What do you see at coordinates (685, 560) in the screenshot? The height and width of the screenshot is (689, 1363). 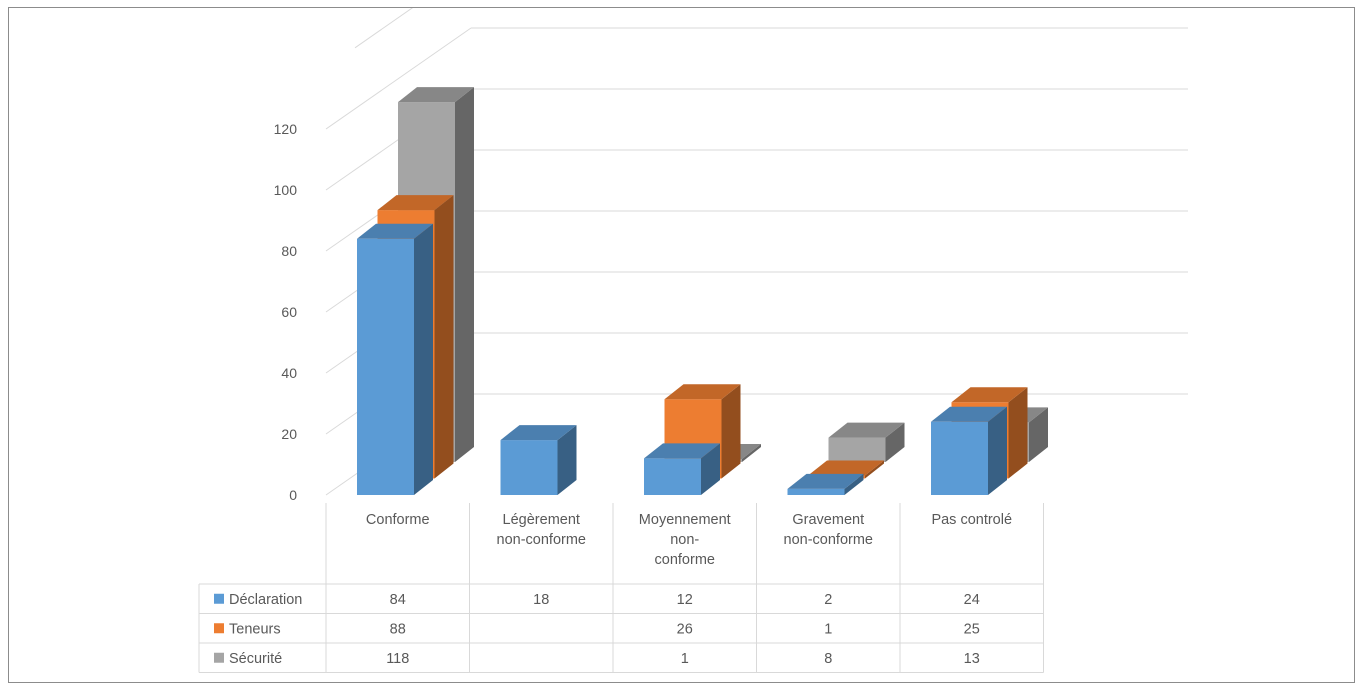 I see `category-label-line: conforme` at bounding box center [685, 560].